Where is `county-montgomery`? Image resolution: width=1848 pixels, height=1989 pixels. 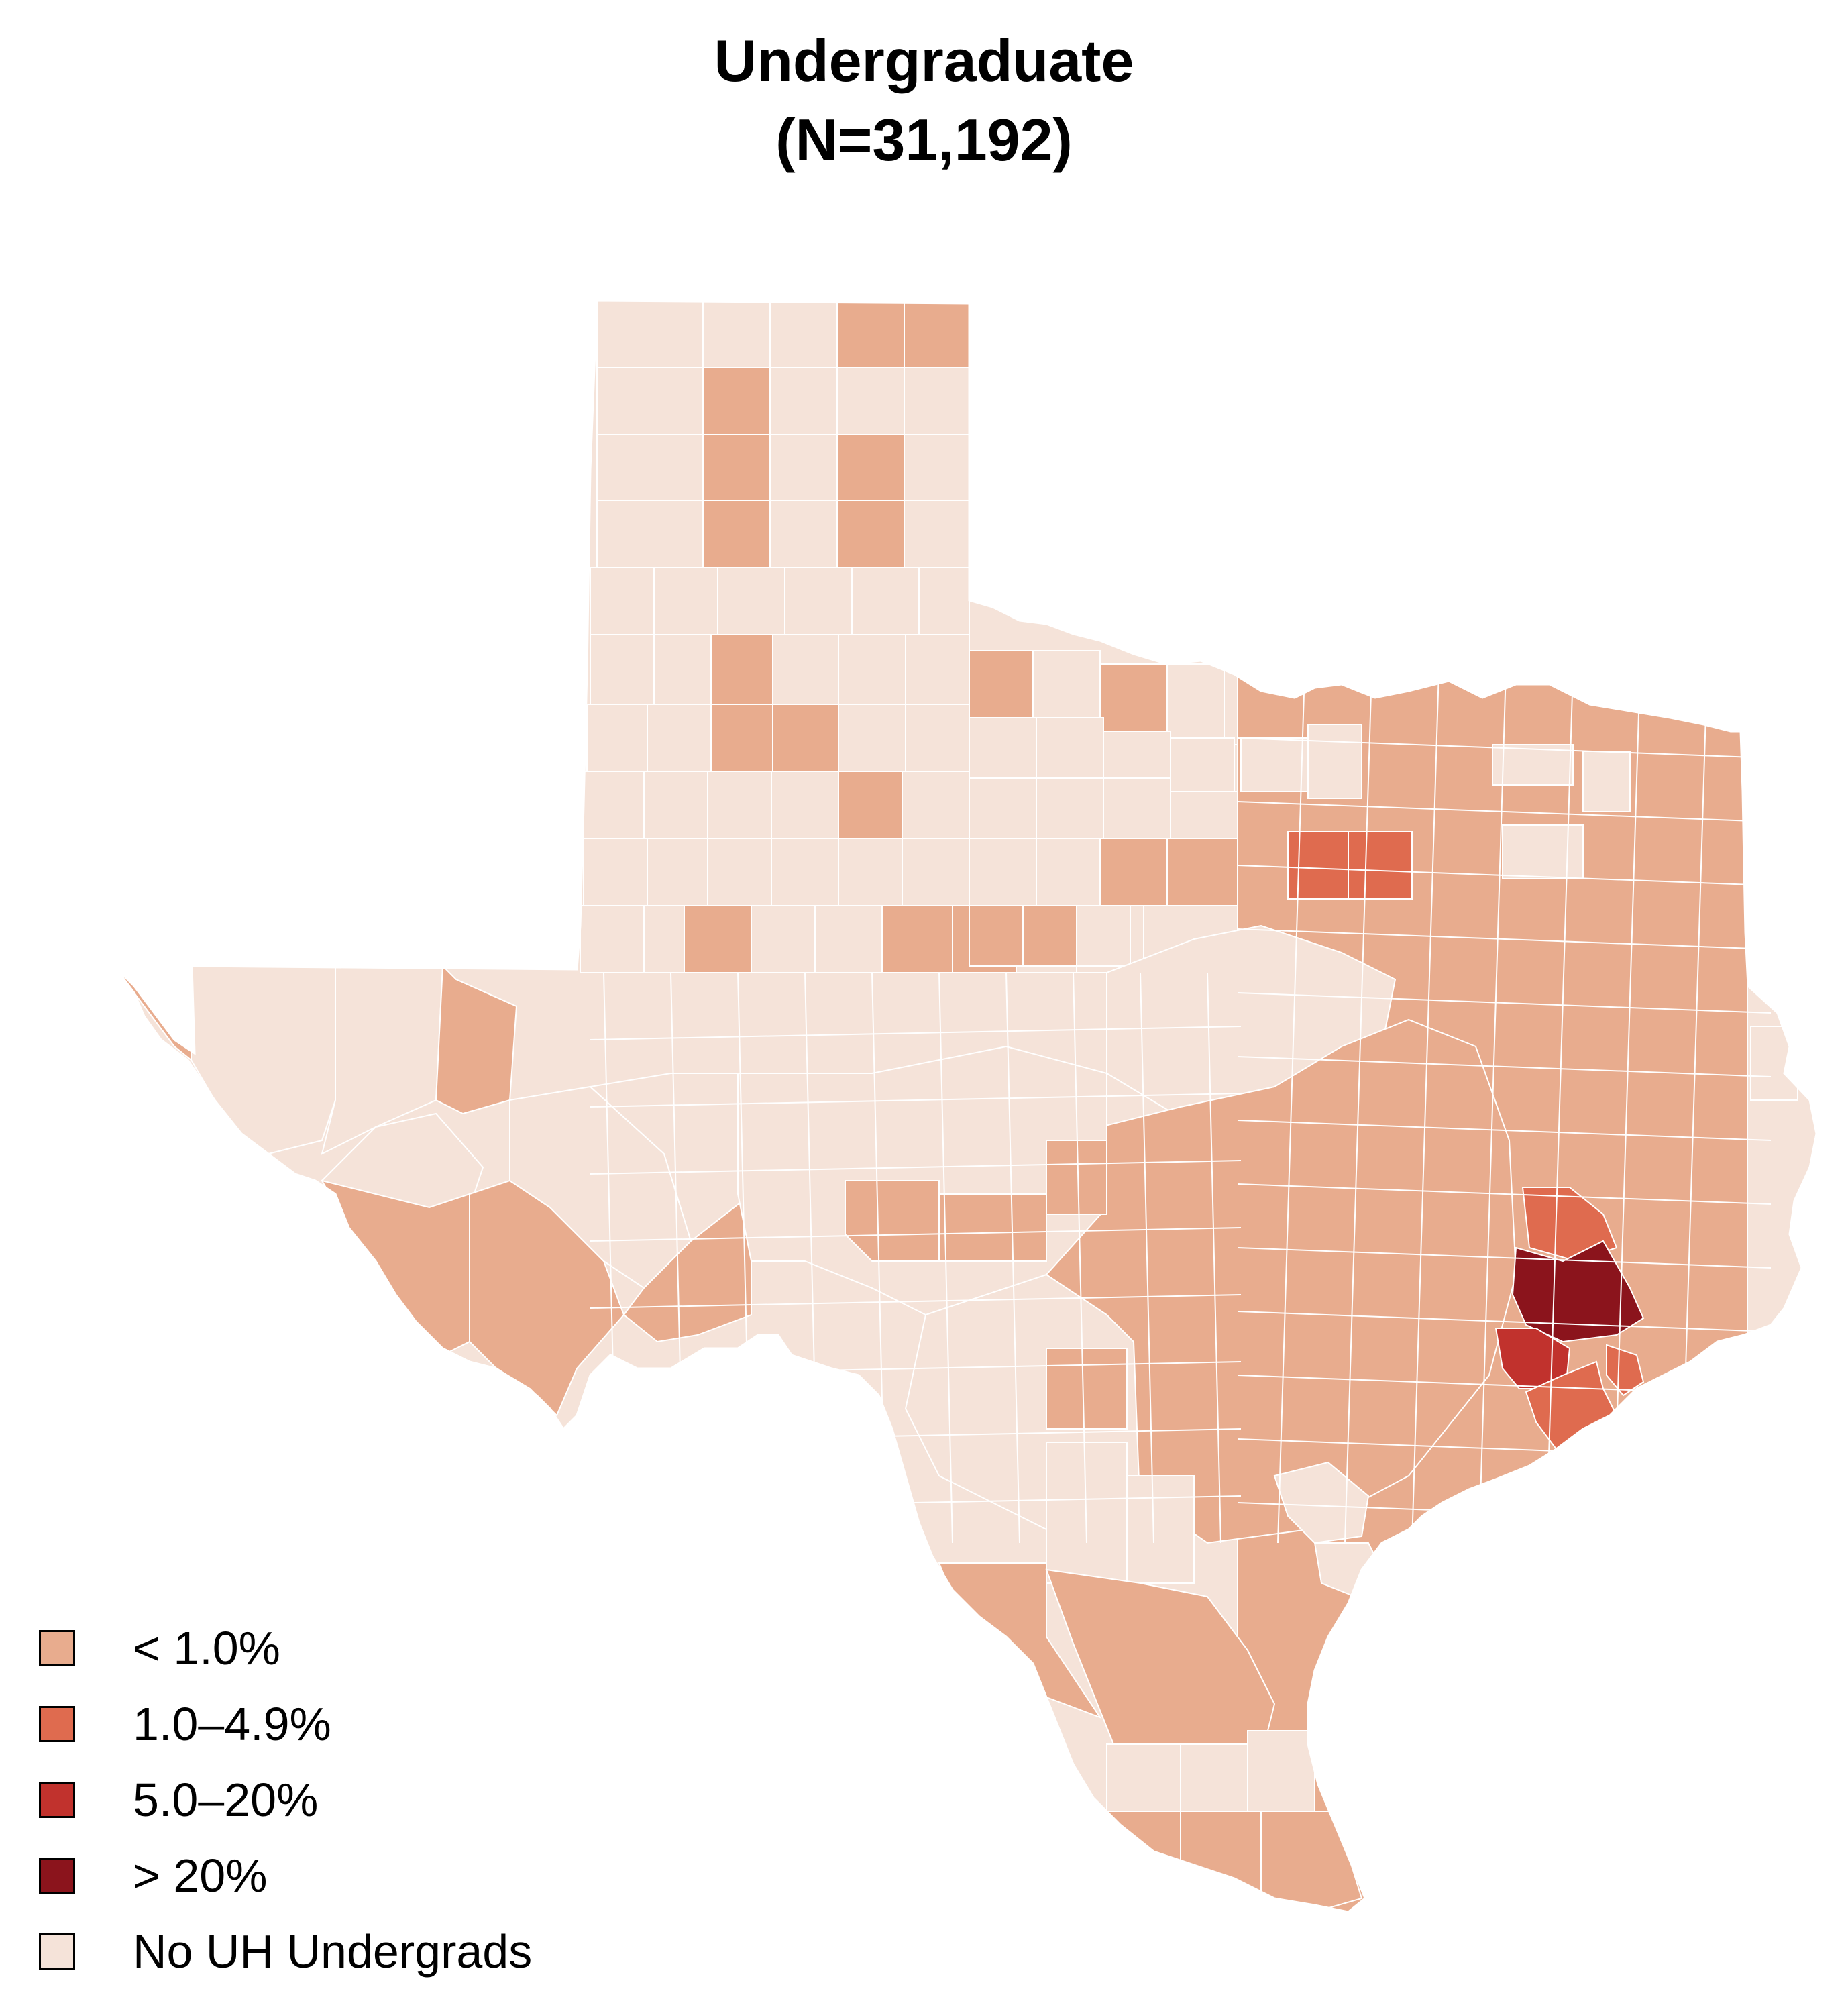
county-montgomery is located at coordinates (1569, 1224).